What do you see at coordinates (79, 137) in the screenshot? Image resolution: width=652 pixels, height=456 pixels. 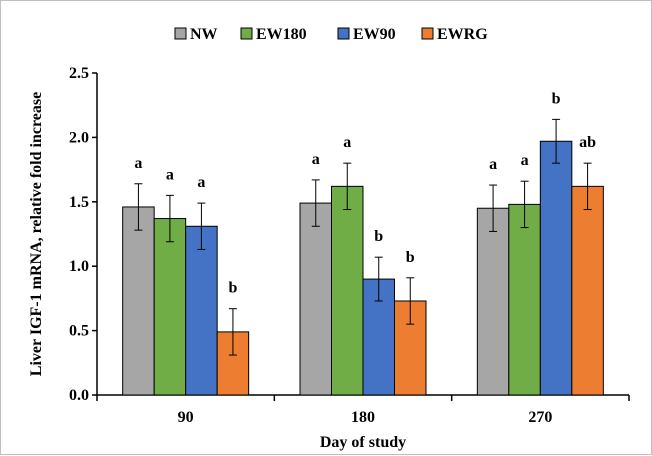 I see `y-tick-label: 2.0` at bounding box center [79, 137].